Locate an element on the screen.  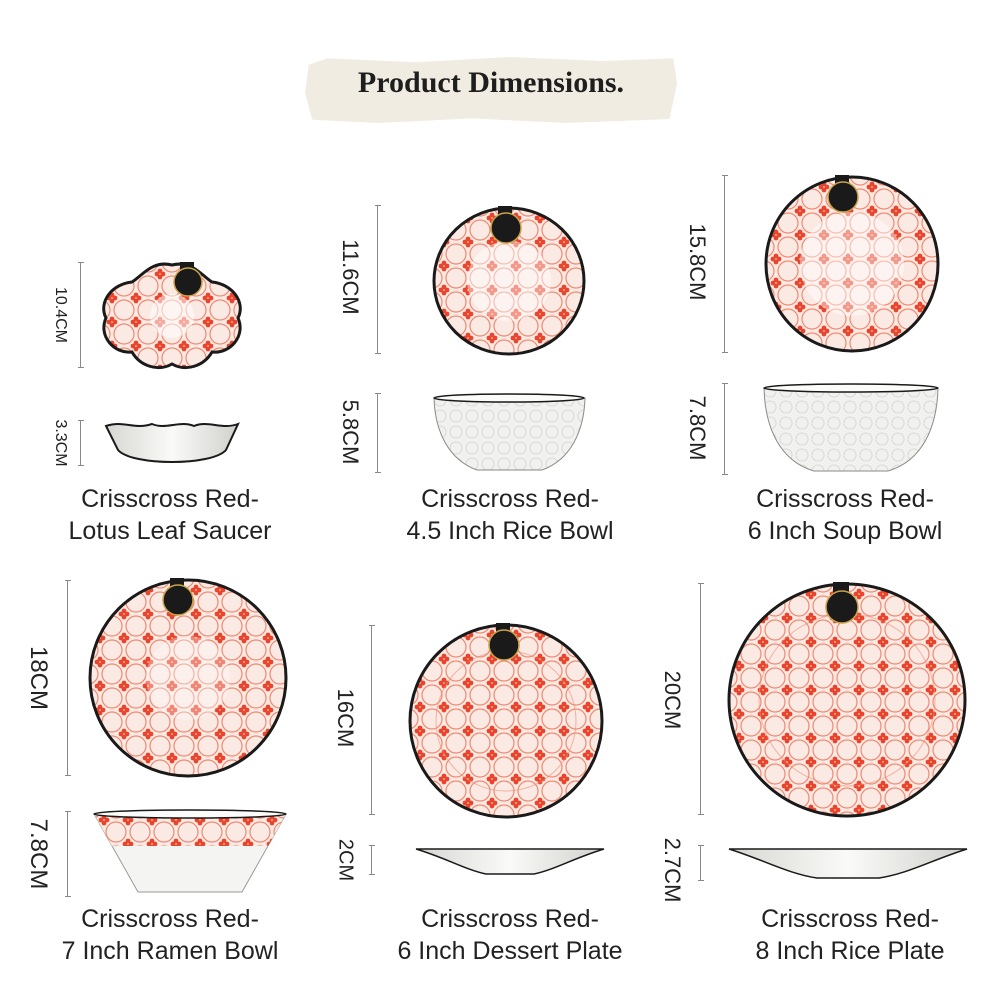
product-caption: Crisscross Red- 4.5 Inch Rice Bowl is located at coordinates (510, 515).